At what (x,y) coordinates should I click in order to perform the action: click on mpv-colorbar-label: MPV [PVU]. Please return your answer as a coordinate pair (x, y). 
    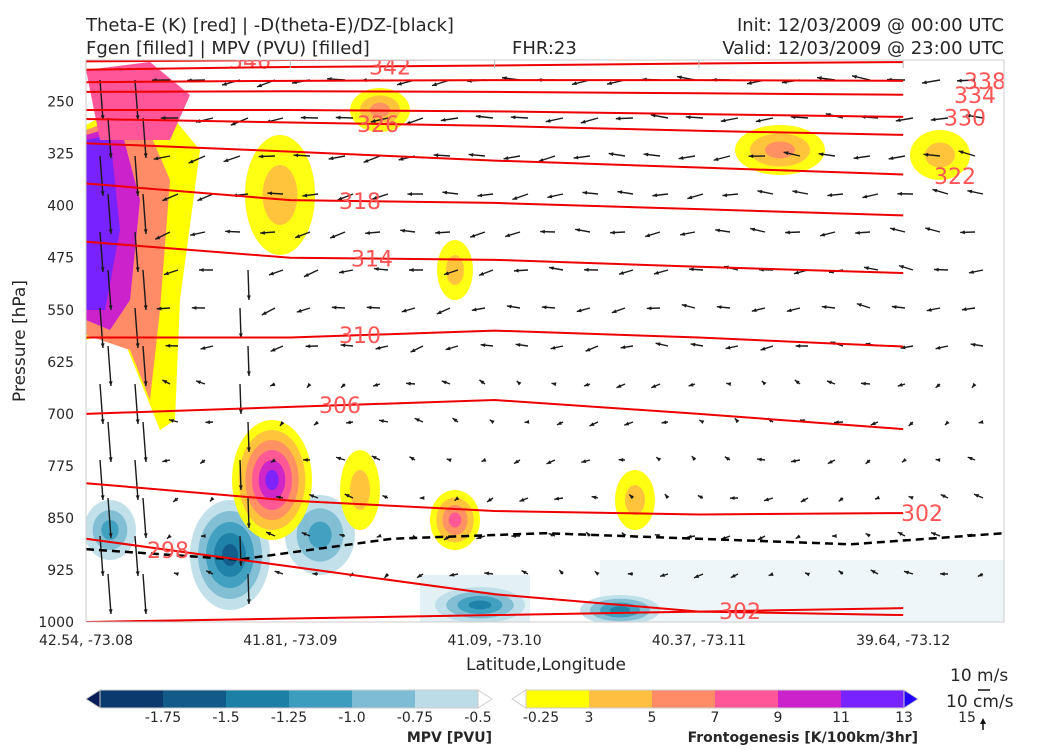
    Looking at the image, I should click on (449, 738).